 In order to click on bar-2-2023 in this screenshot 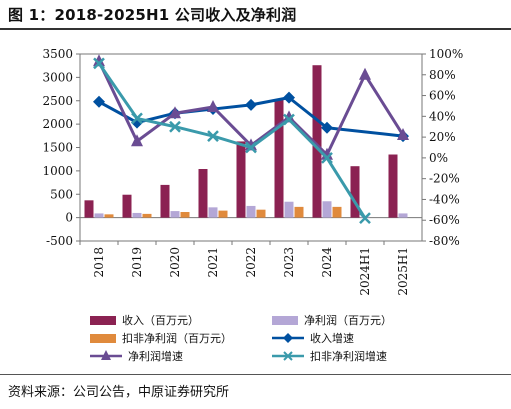, I will do `click(299, 212)`.